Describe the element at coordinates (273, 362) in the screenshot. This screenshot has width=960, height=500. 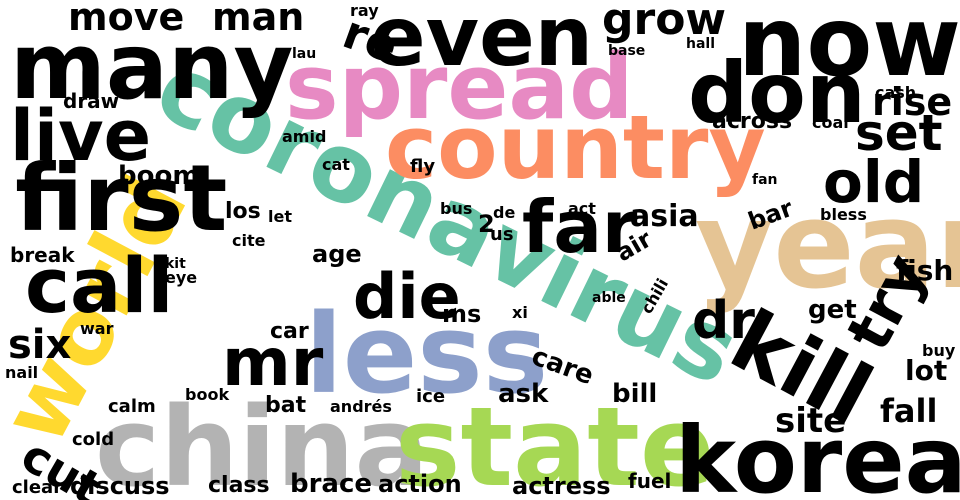
I see `word-mr: mr` at that location.